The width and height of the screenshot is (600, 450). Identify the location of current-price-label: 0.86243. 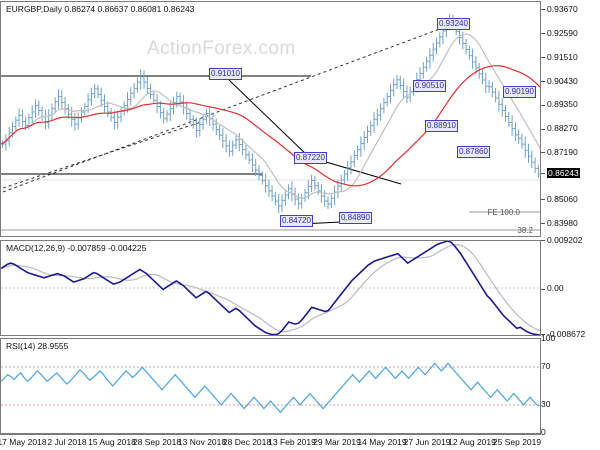
(563, 173).